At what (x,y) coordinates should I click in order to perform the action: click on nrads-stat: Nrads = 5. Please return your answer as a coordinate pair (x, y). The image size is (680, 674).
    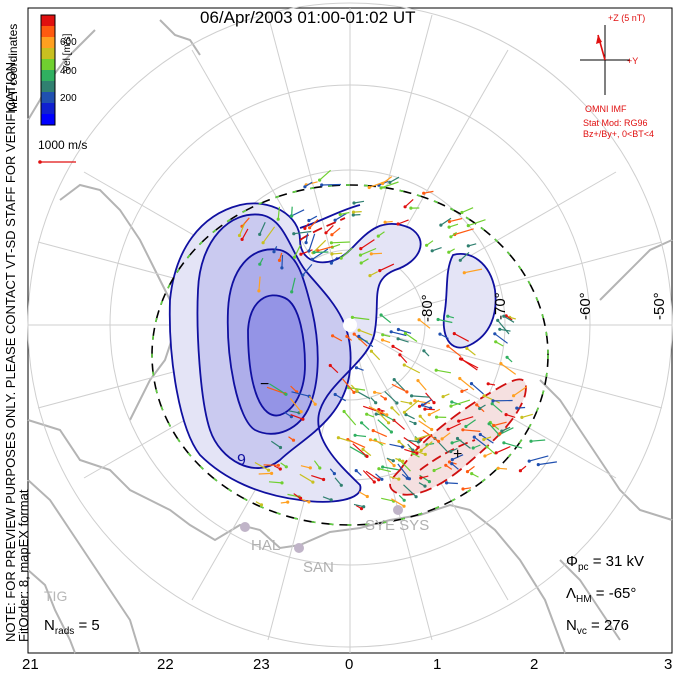
    Looking at the image, I should click on (72, 627).